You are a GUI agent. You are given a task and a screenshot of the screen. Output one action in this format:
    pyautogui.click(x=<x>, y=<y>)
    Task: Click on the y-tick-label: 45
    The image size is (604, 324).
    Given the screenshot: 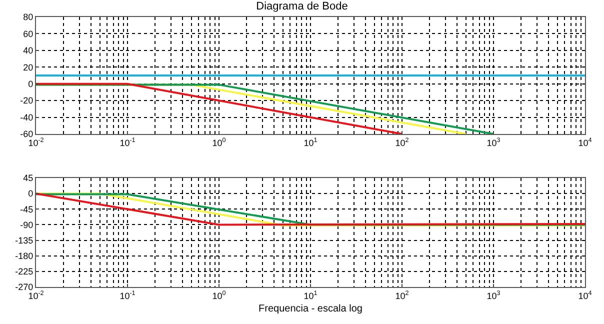 What is the action you would take?
    pyautogui.click(x=28, y=178)
    